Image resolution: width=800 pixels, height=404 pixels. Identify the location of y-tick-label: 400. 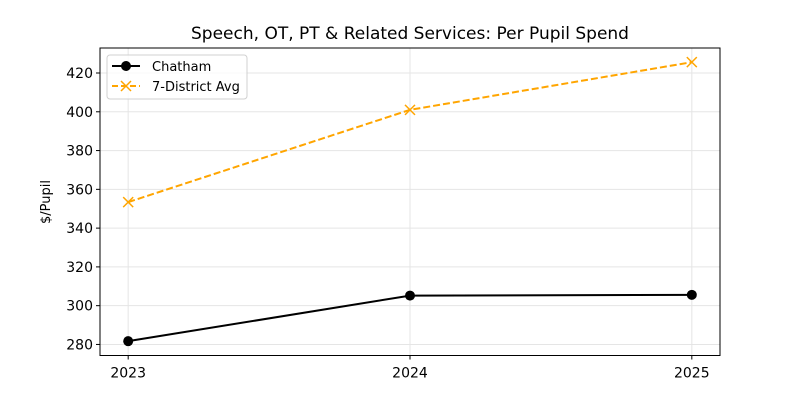
(79, 113).